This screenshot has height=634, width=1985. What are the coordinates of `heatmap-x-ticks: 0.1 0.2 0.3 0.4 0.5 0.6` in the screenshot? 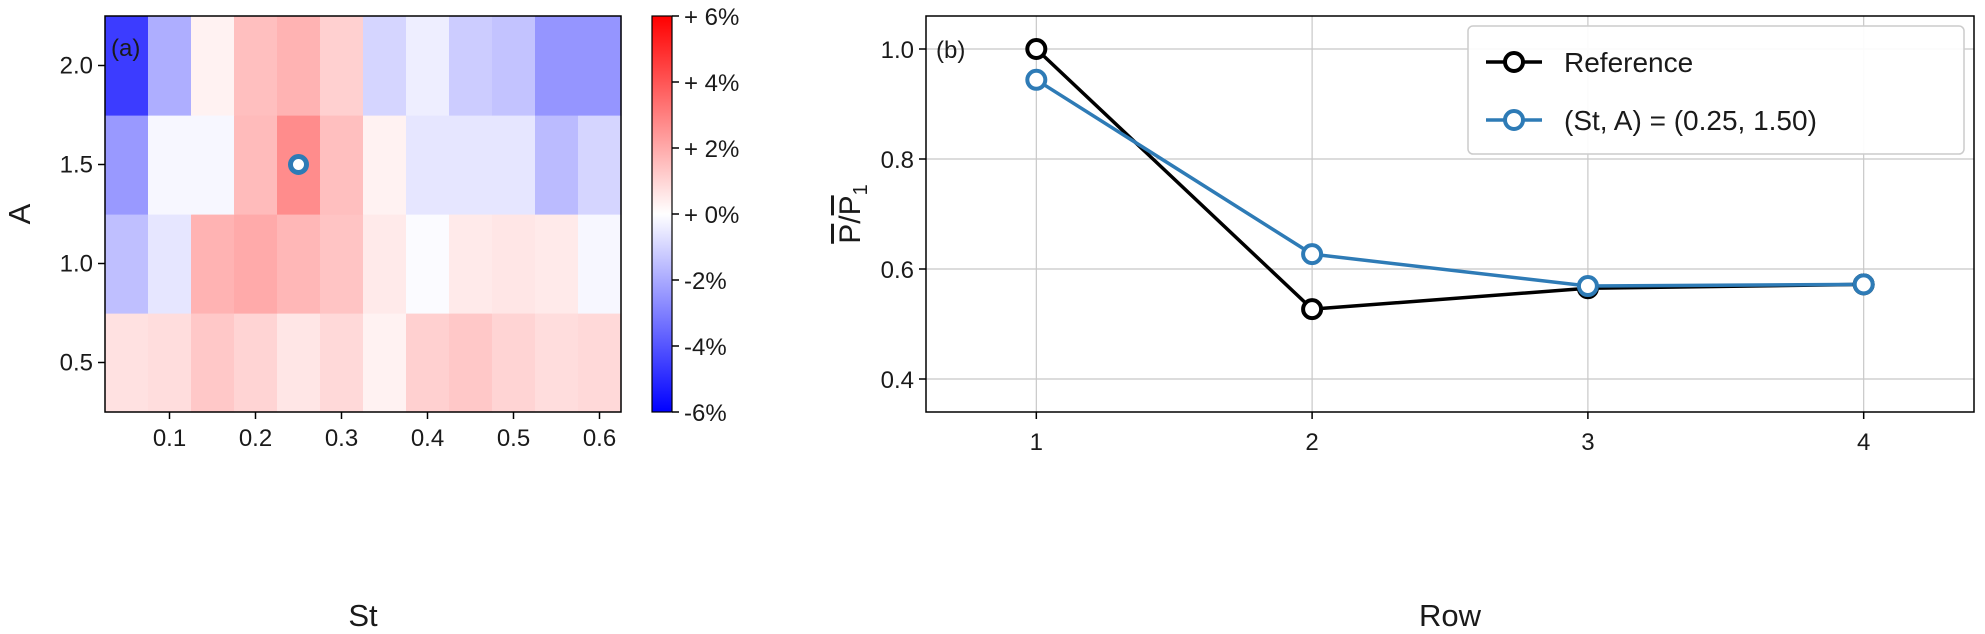 It's located at (384, 432).